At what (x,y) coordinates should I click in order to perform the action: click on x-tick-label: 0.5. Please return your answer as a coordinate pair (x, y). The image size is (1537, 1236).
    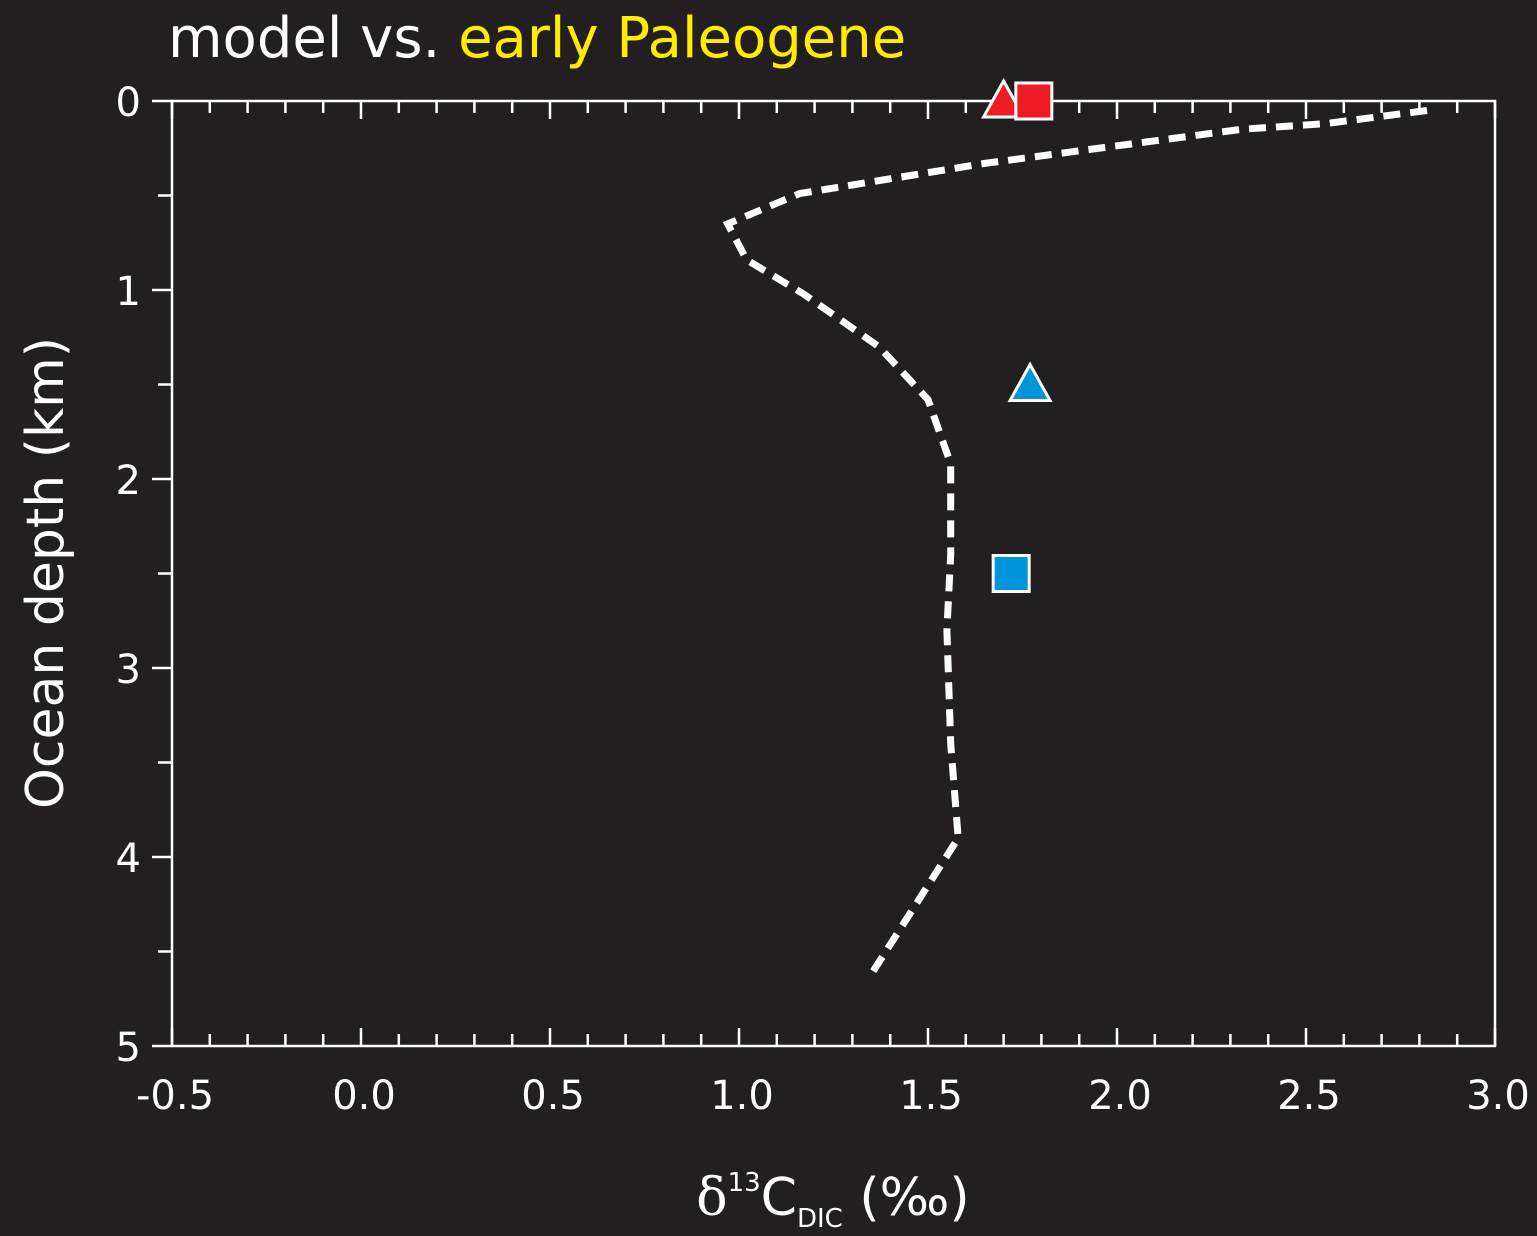
    Looking at the image, I should click on (553, 1096).